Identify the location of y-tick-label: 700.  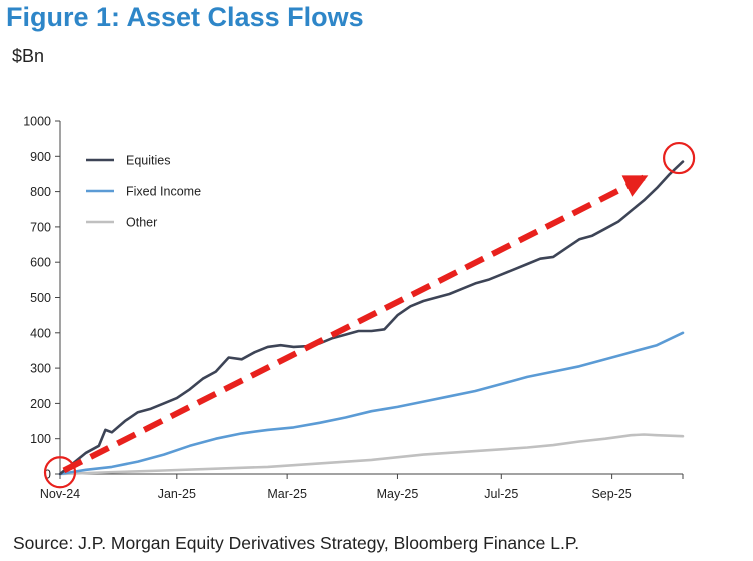
(40, 227).